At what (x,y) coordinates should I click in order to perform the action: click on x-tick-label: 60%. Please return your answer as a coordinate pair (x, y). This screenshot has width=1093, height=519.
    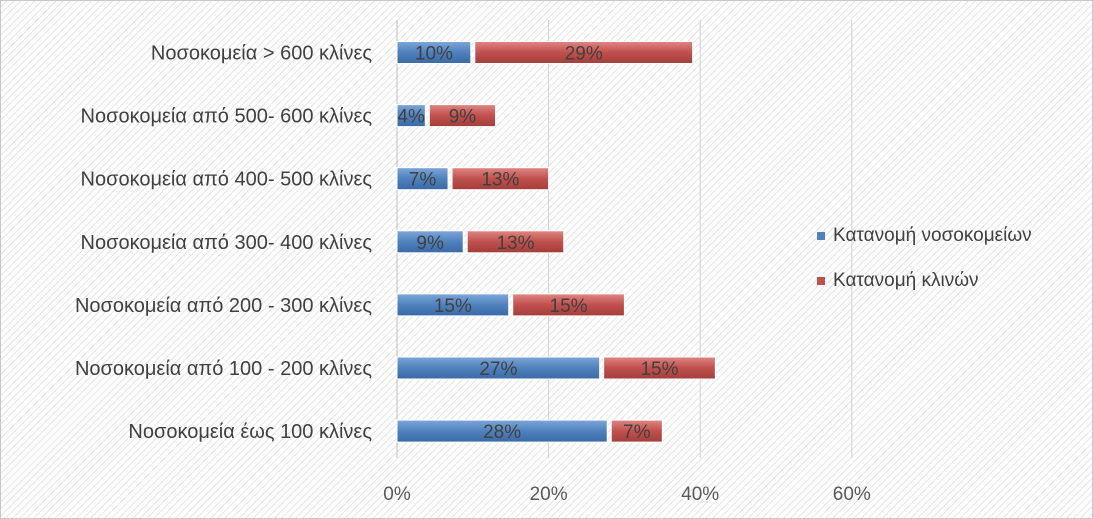
    Looking at the image, I should click on (852, 494).